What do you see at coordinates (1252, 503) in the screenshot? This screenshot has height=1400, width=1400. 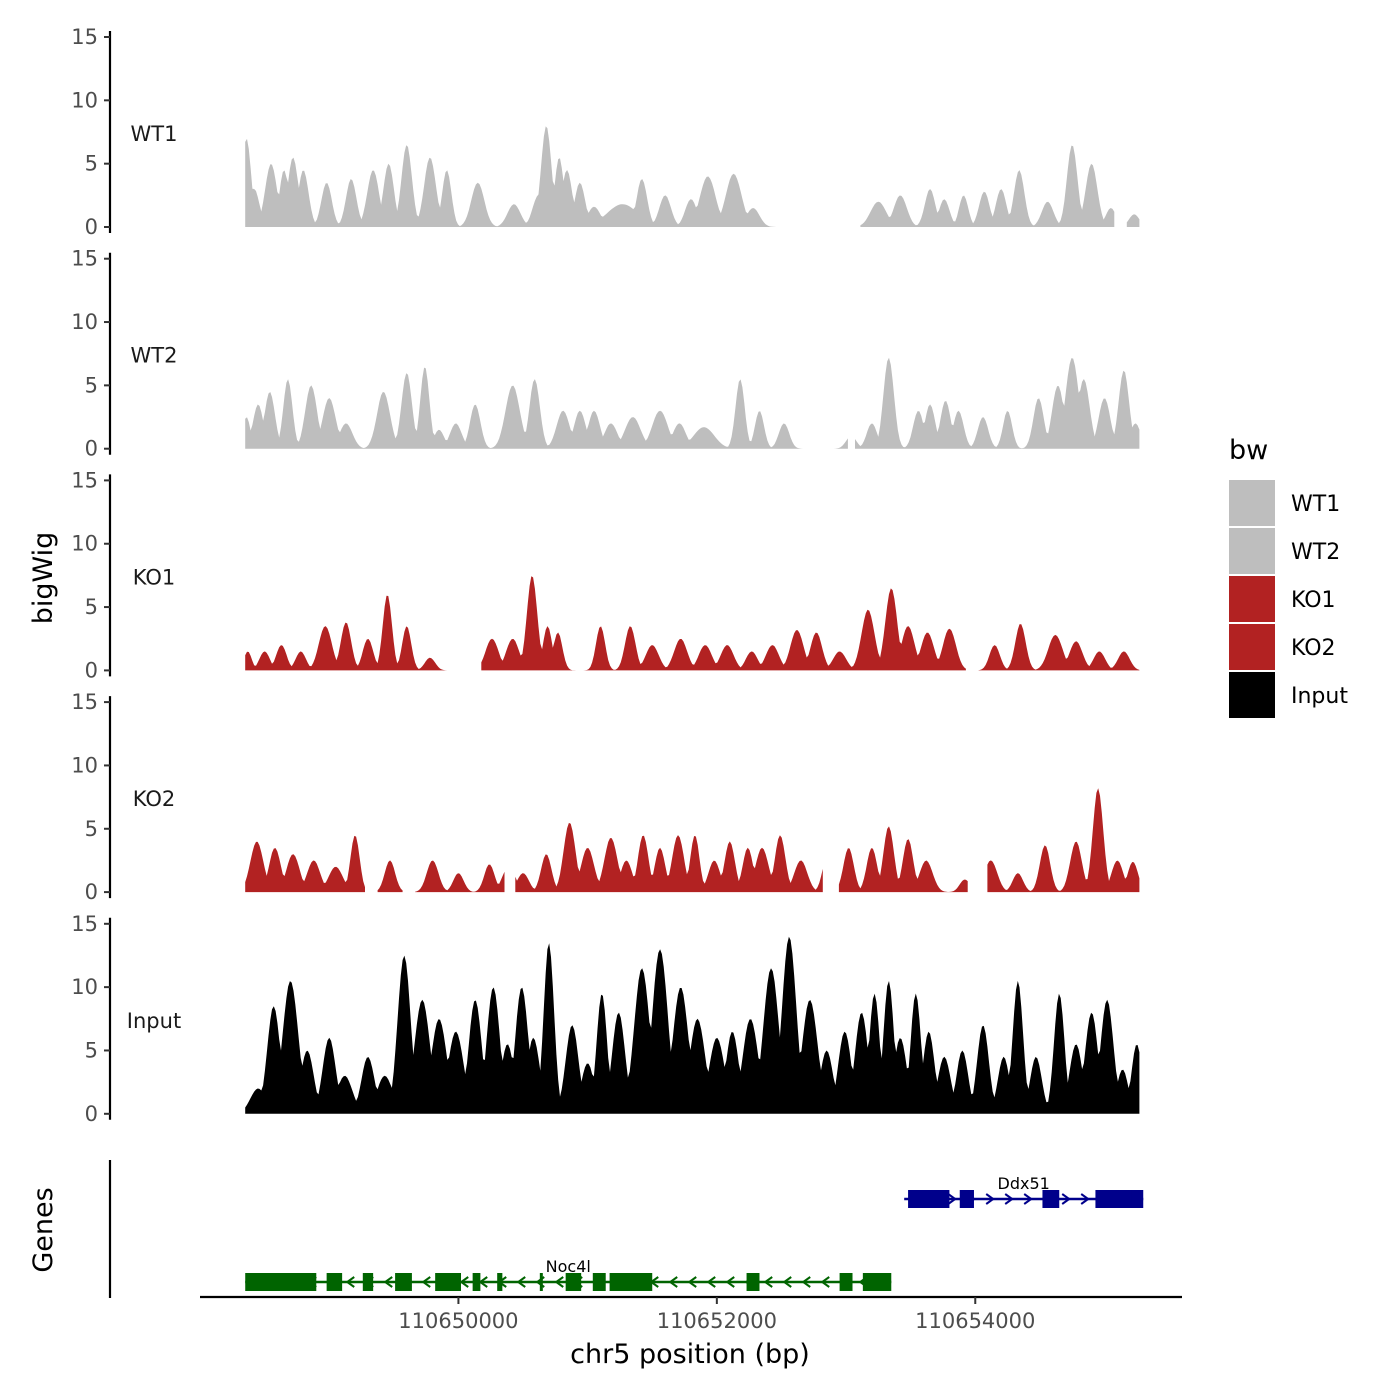 I see `legend-swatch-wt1` at bounding box center [1252, 503].